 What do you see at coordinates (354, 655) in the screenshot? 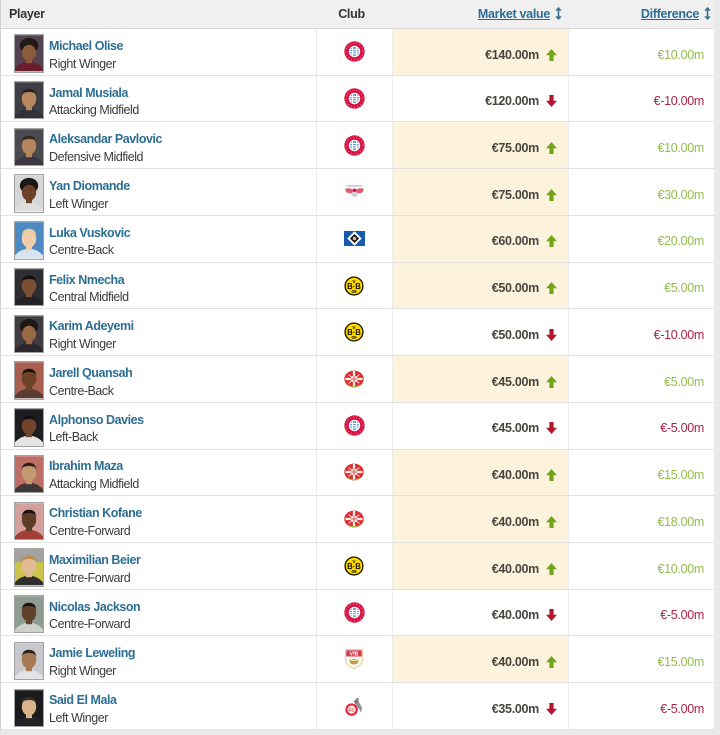
I see `svg-text: VfB` at bounding box center [354, 655].